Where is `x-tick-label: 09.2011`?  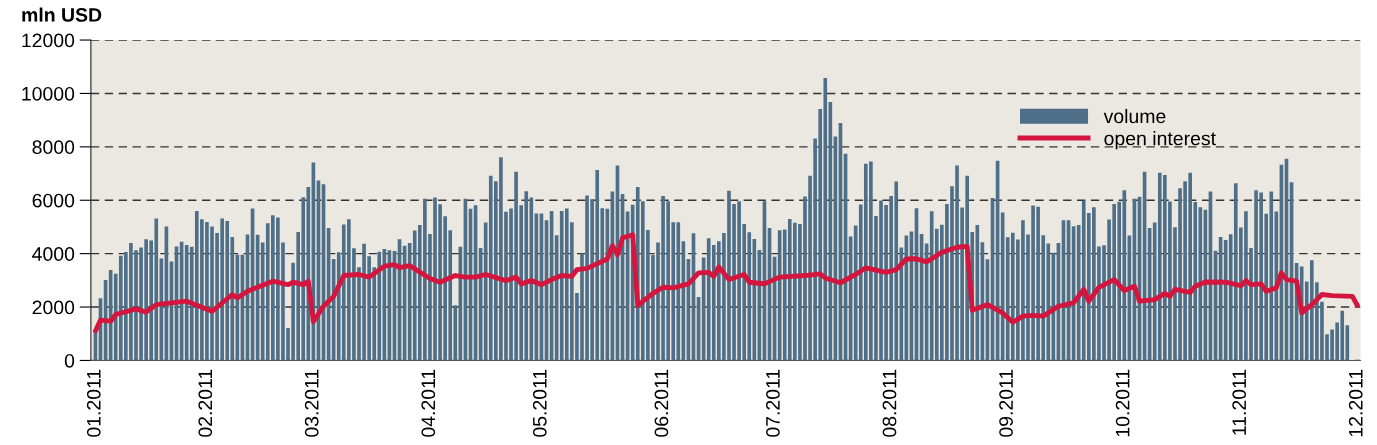 x-tick-label: 09.2011 is located at coordinates (1006, 403).